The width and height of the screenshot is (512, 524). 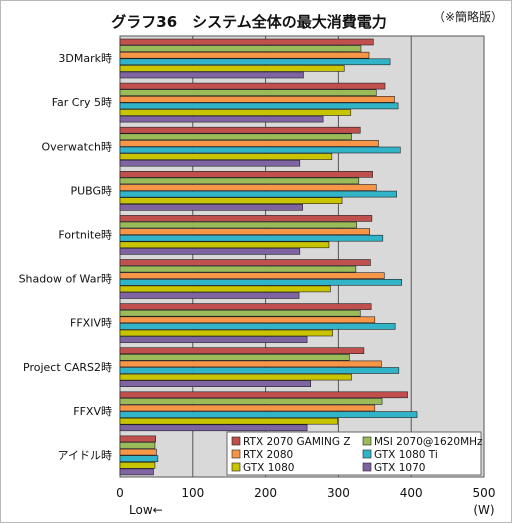 What do you see at coordinates (399, 468) in the screenshot?
I see `legend-label: GTX 1070` at bounding box center [399, 468].